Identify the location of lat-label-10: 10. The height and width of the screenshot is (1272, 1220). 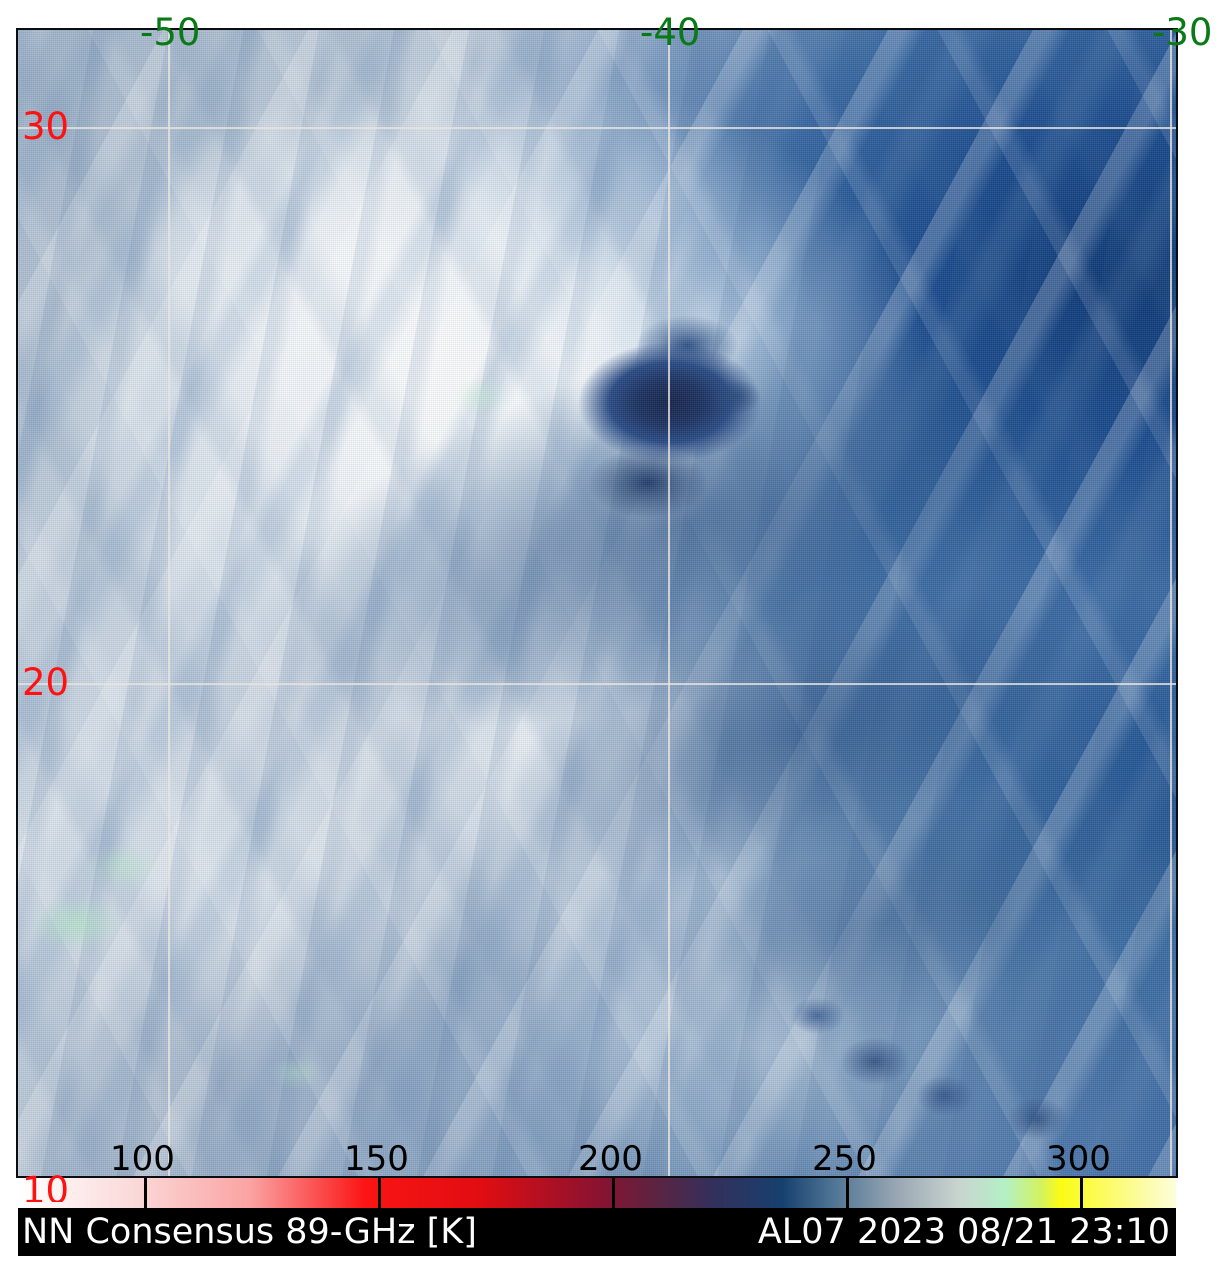
(46, 1187).